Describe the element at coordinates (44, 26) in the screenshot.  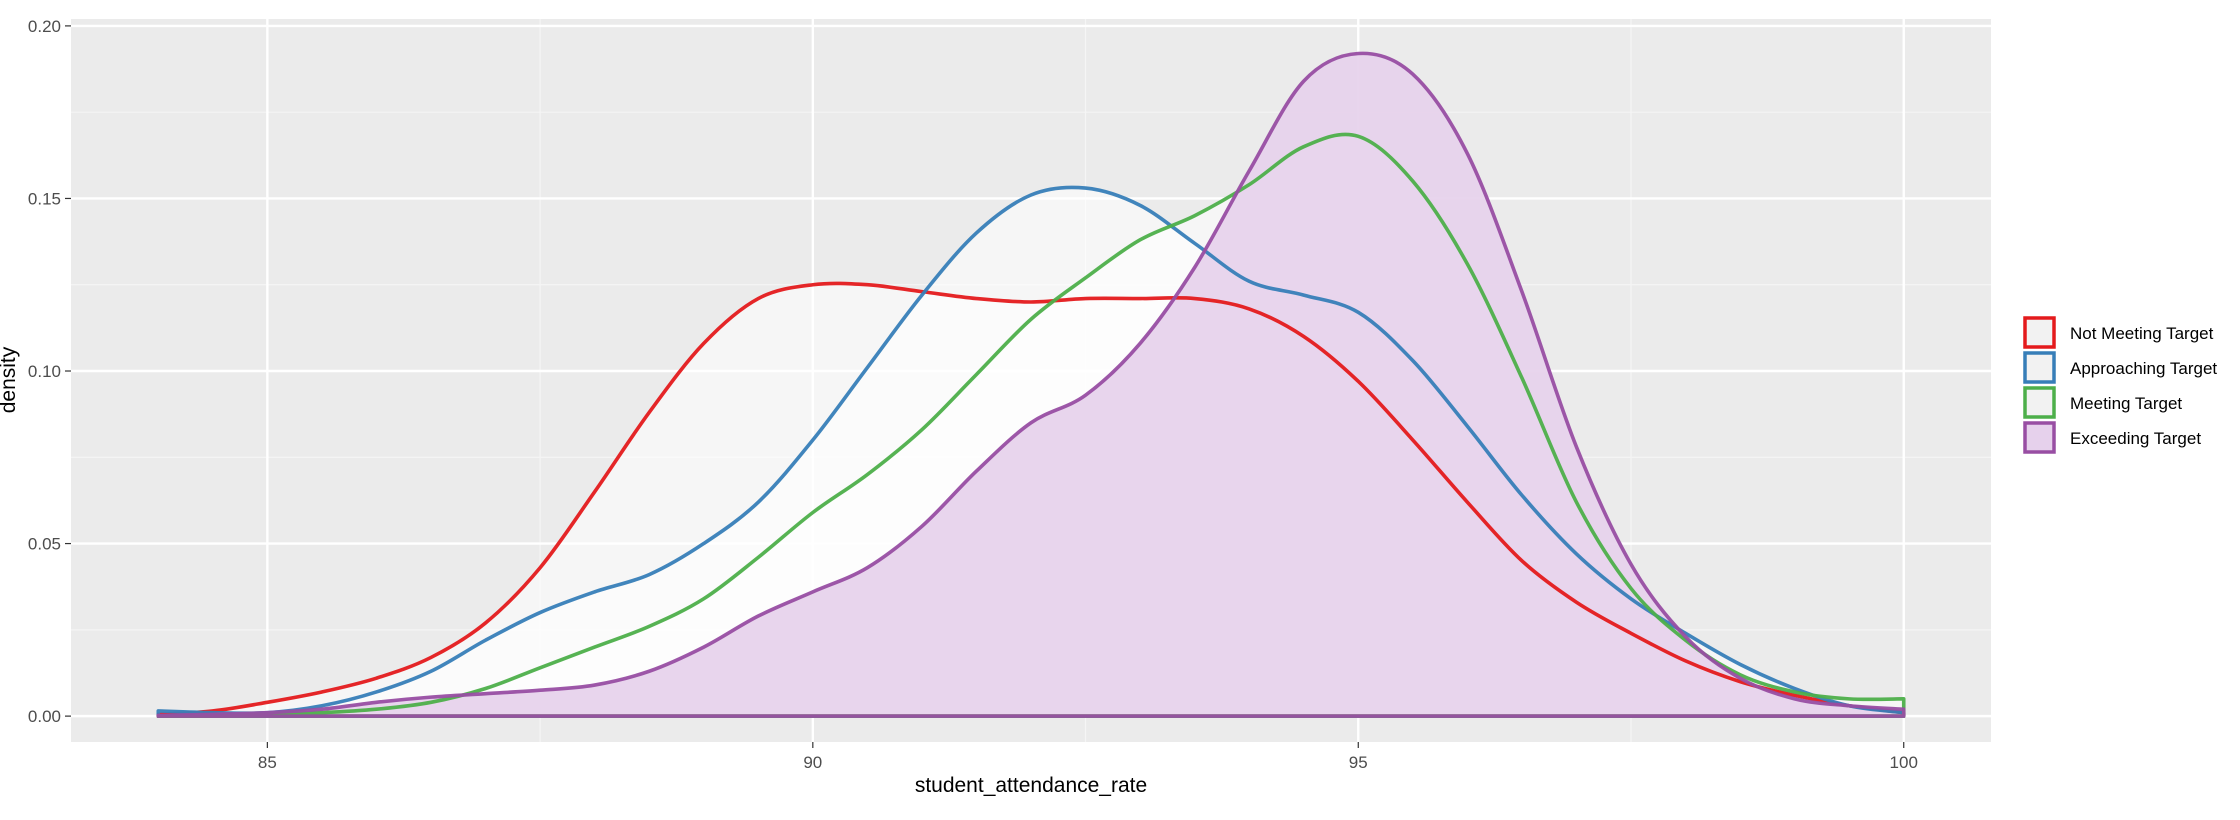
I see `y-tick-label: 0.20` at that location.